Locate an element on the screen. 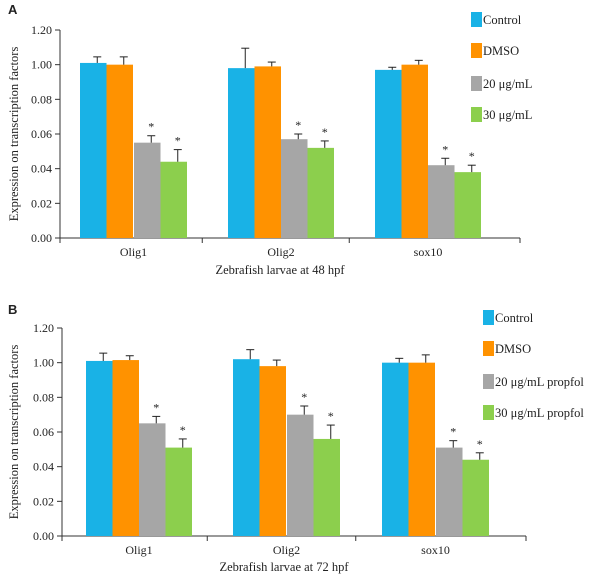 This screenshot has width=596, height=578. legend-label: 20 μg/mL propfol is located at coordinates (539, 382).